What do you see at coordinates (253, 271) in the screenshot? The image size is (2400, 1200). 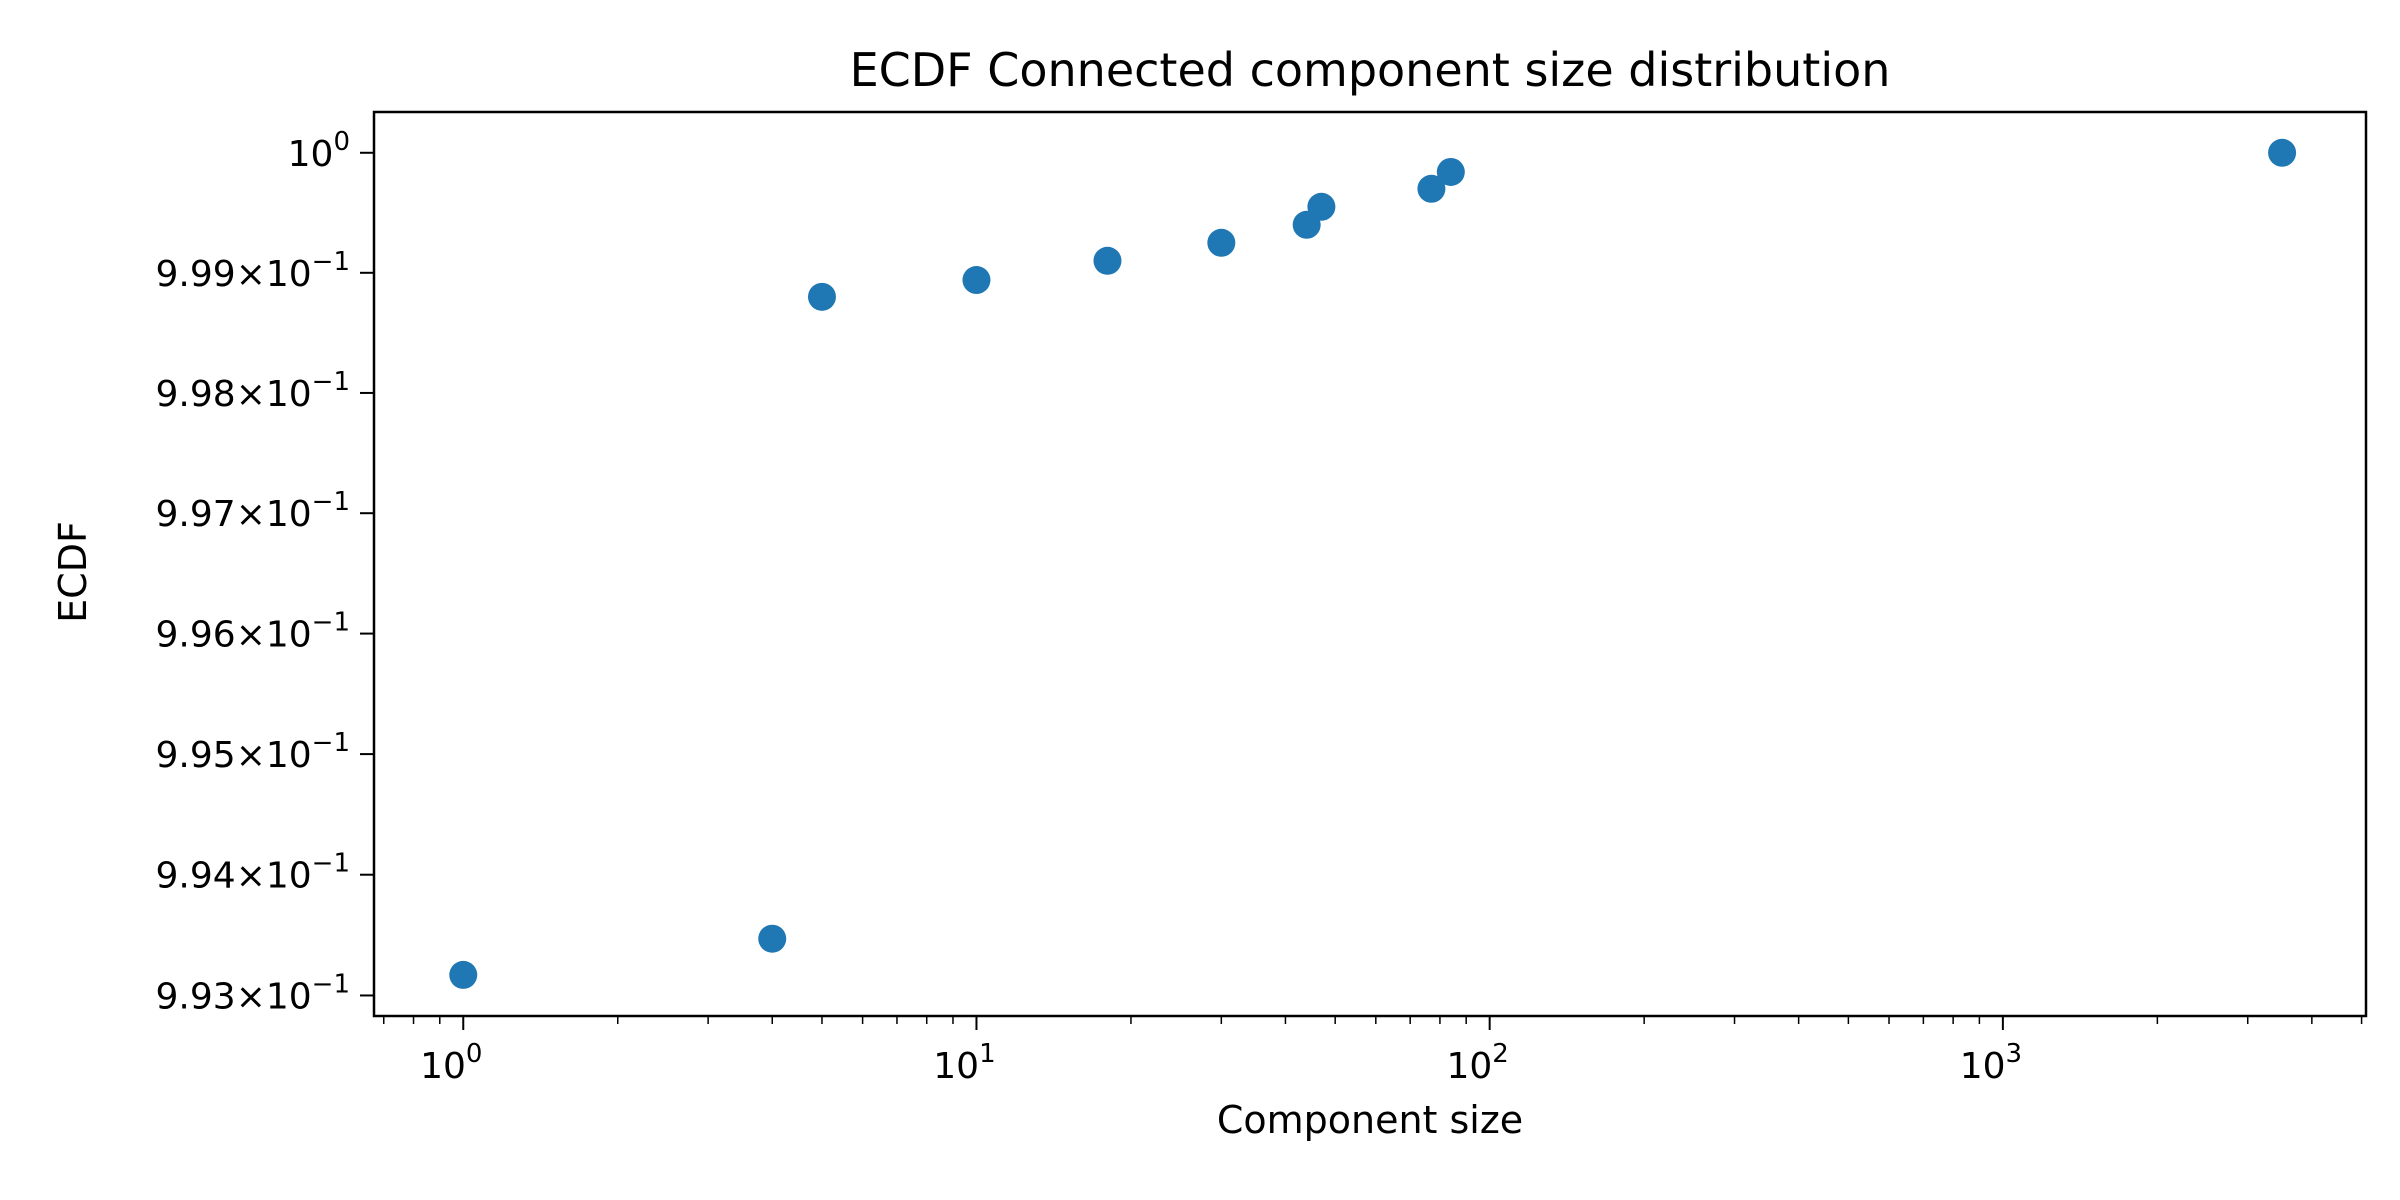 I see `y-tick-label: 9.99×10⁻¹` at bounding box center [253, 271].